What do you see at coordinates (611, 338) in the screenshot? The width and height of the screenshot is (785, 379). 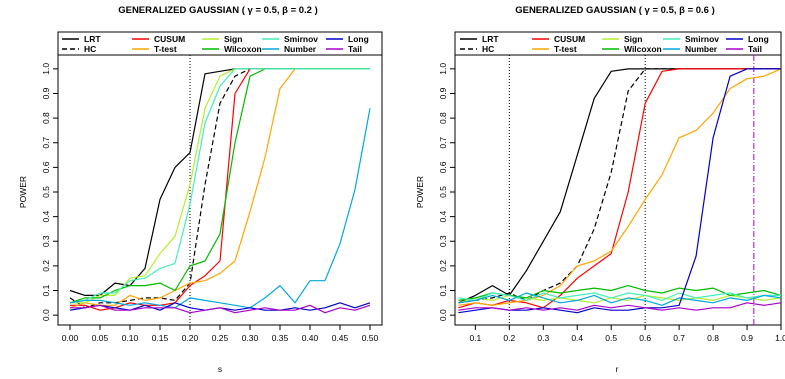 I see `x-tick-label: 0.5` at bounding box center [611, 338].